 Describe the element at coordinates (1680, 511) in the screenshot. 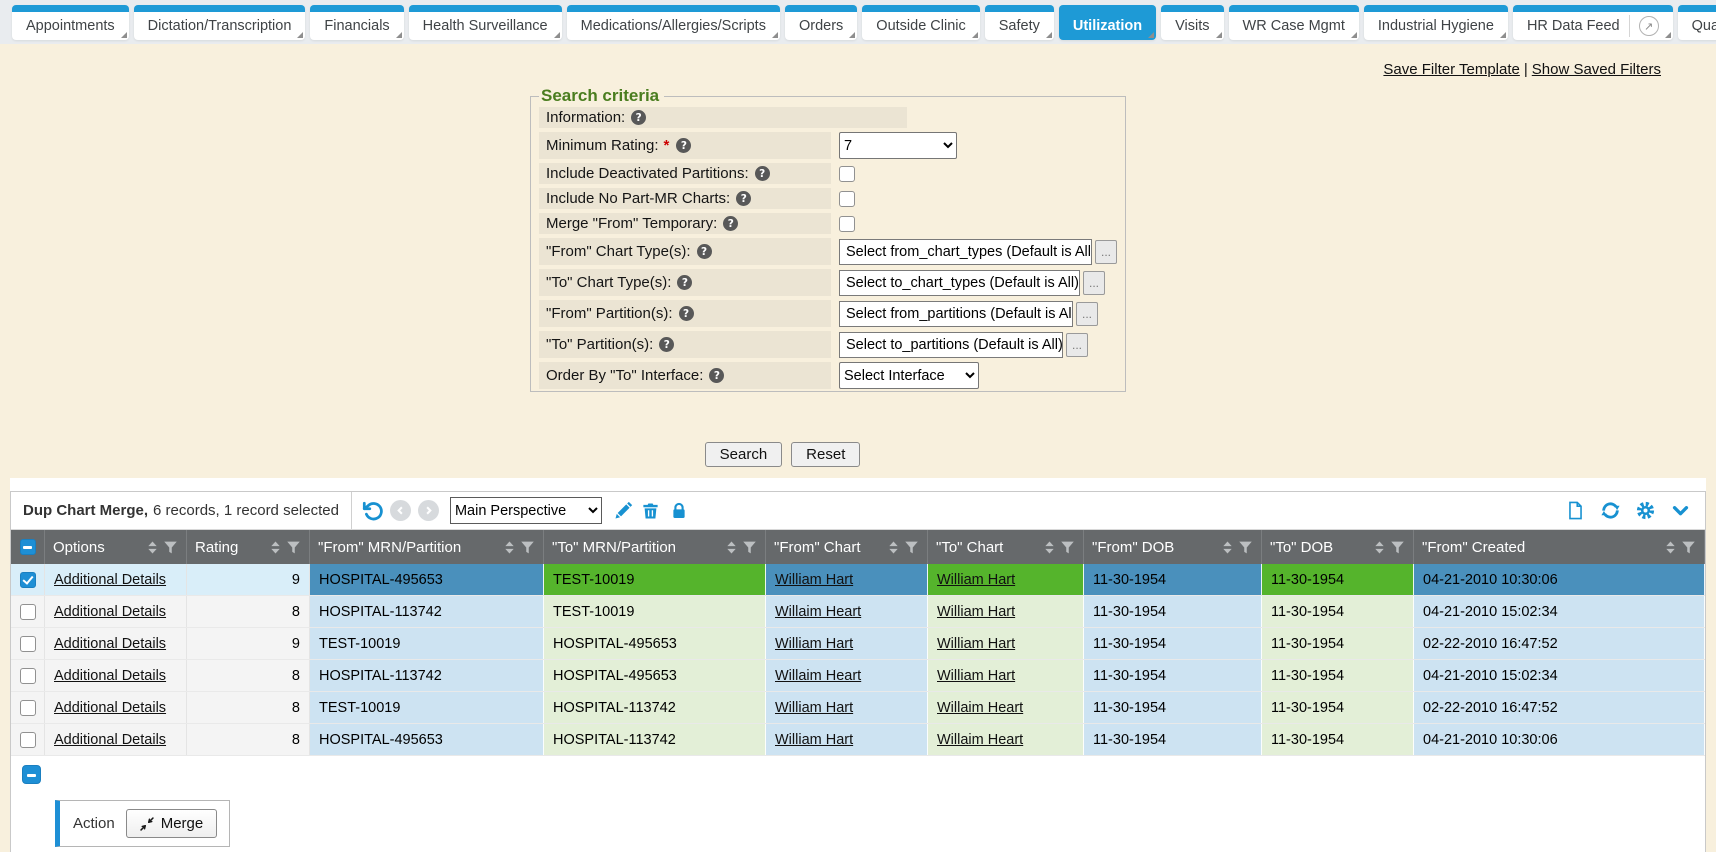

I see `chevron-down-icon` at that location.